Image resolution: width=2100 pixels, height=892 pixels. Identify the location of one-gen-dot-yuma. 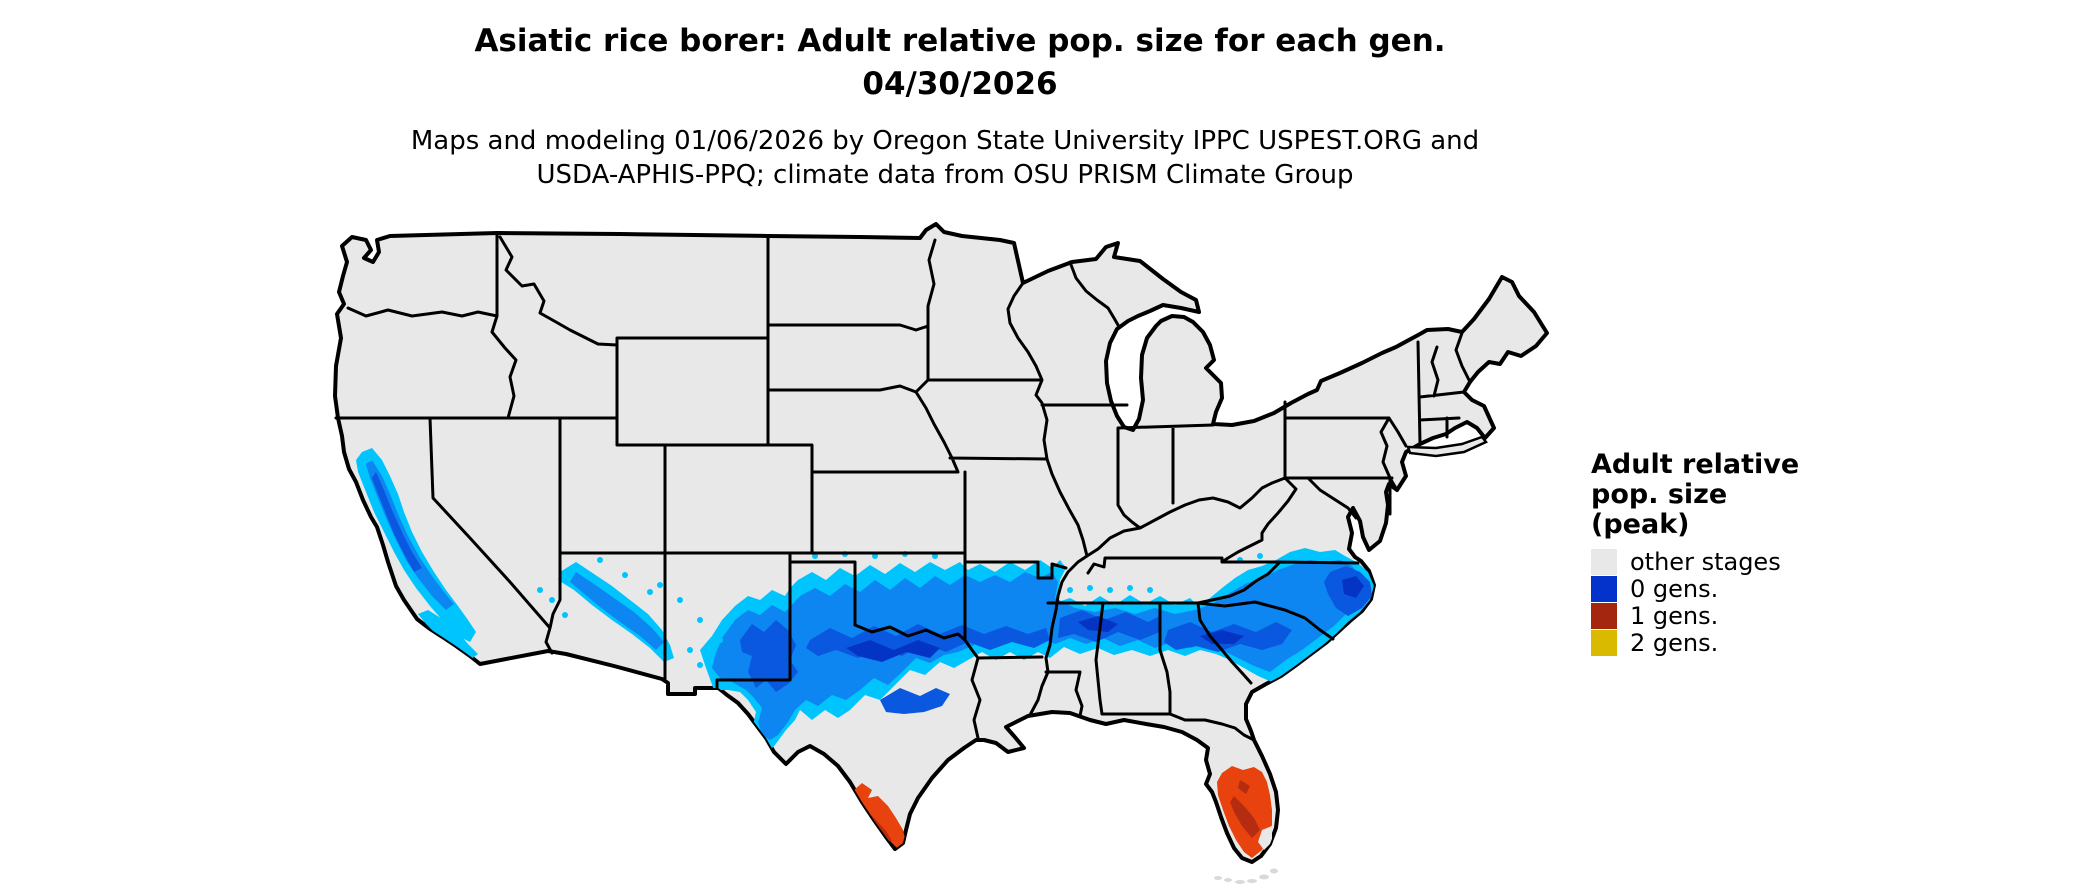
(547, 659).